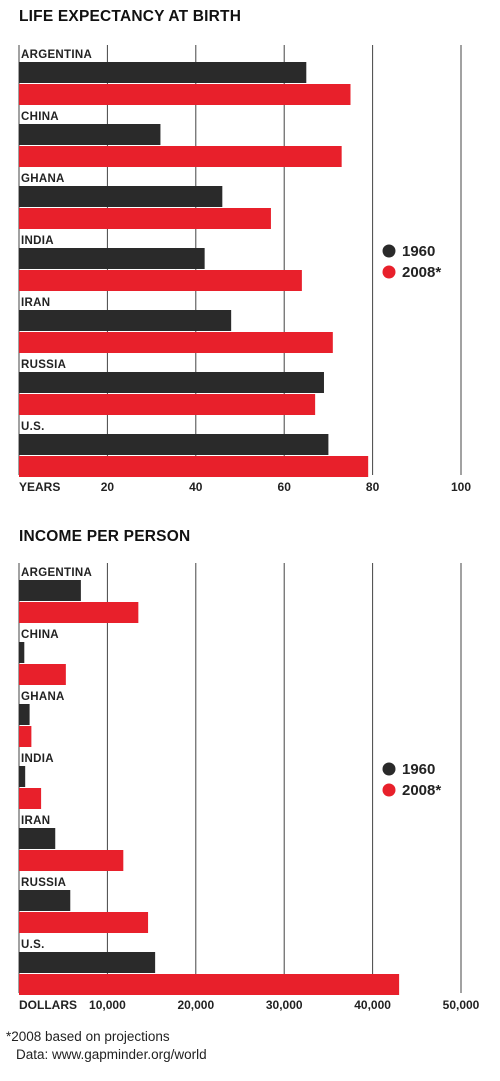 The image size is (500, 1081). Describe the element at coordinates (108, 487) in the screenshot. I see `life-tick-label: 20` at that location.